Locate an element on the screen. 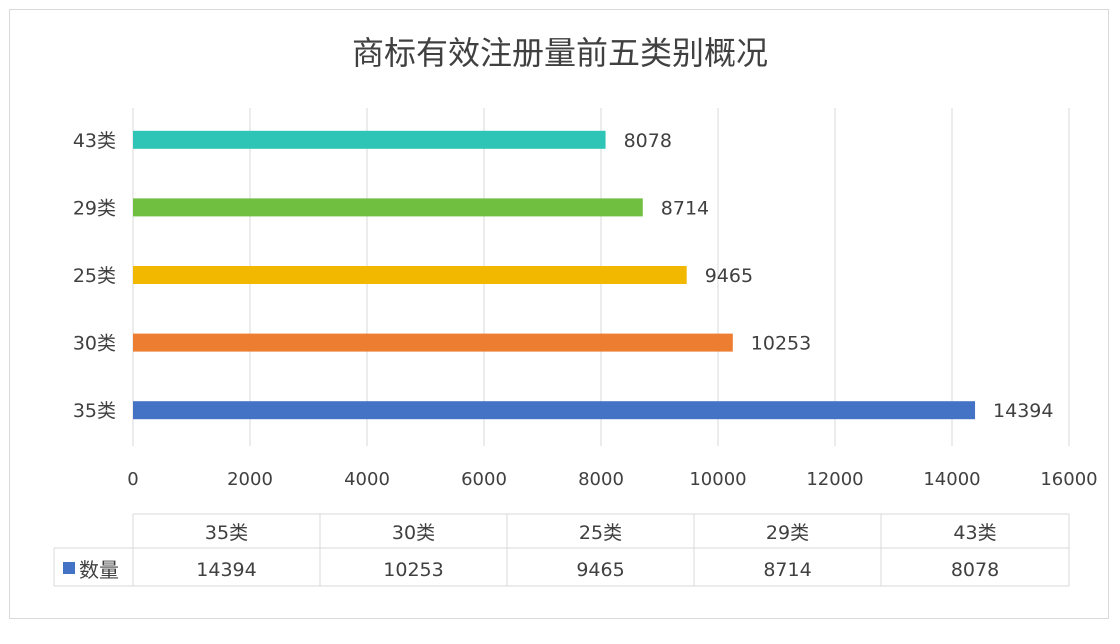 The height and width of the screenshot is (644, 1120). x-tick-label: 10000 is located at coordinates (717, 479).